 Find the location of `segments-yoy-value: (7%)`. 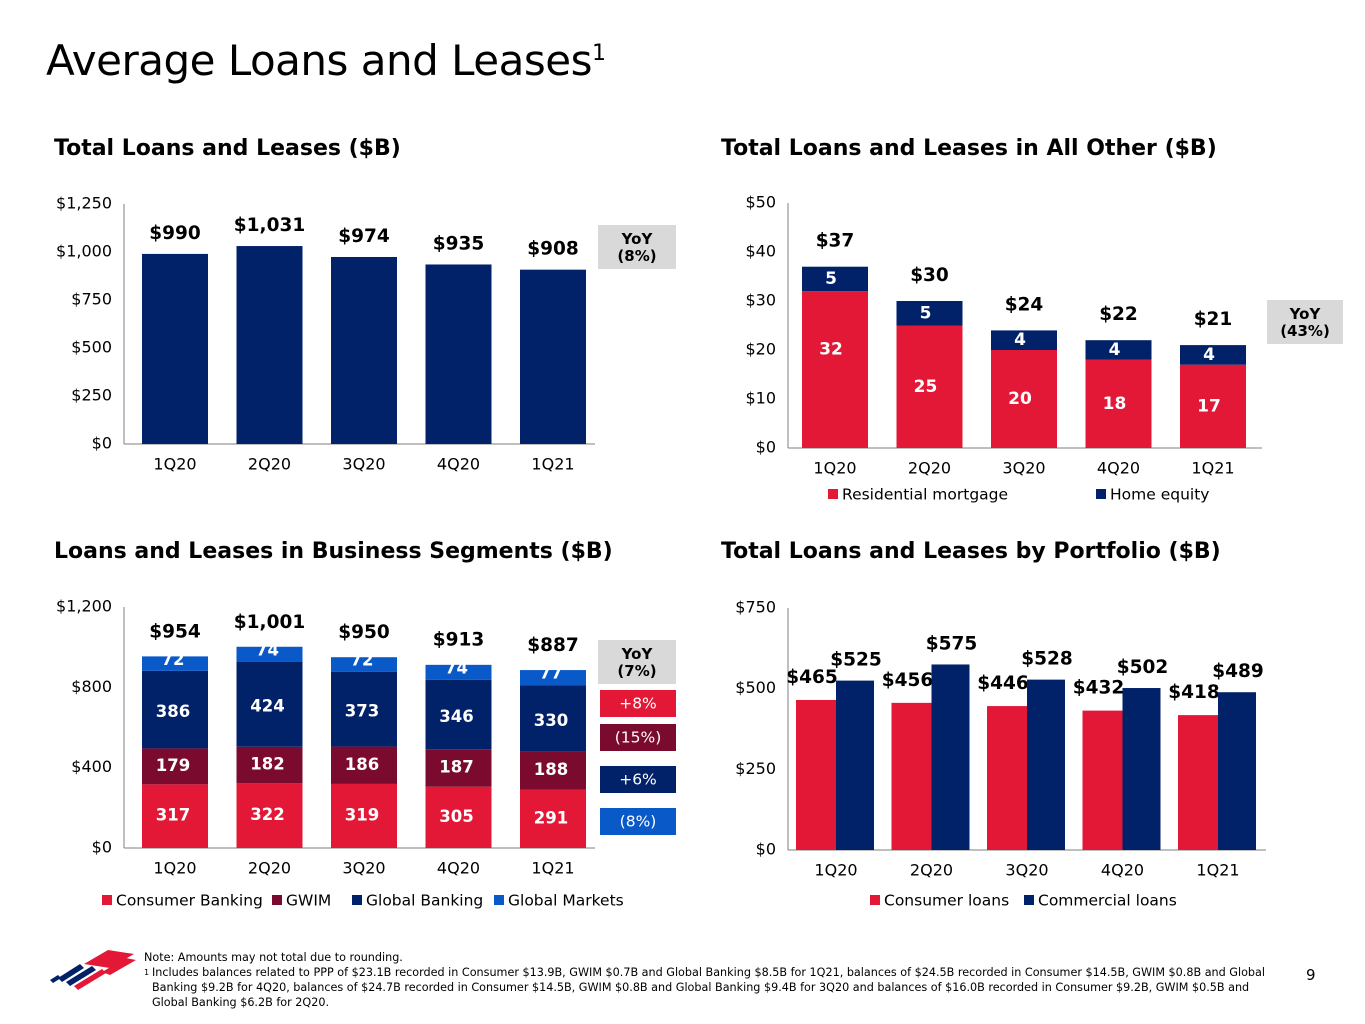

segments-yoy-value: (7%) is located at coordinates (636, 671).